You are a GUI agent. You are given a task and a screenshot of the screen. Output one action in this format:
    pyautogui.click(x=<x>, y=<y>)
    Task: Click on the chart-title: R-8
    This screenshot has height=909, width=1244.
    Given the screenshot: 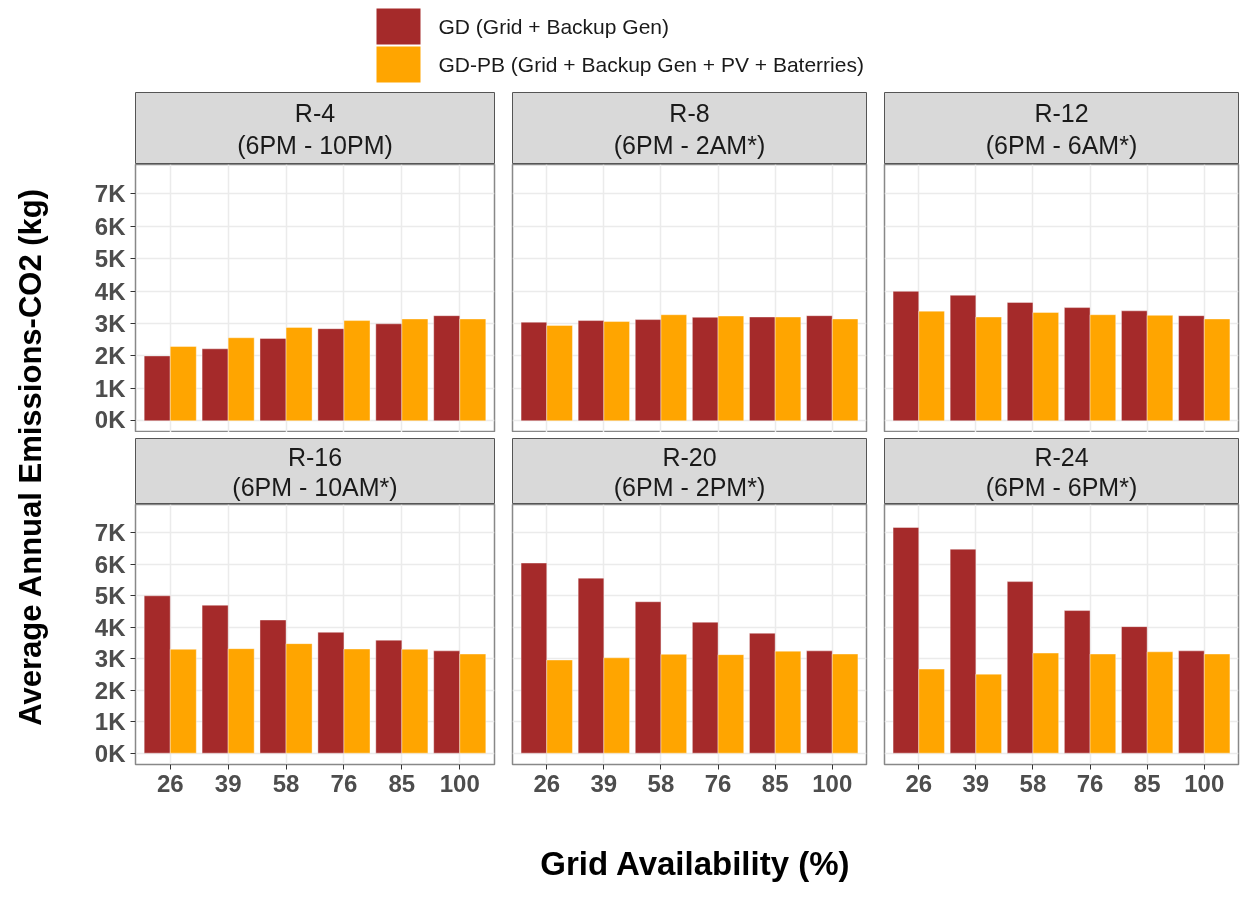 What is the action you would take?
    pyautogui.click(x=689, y=112)
    